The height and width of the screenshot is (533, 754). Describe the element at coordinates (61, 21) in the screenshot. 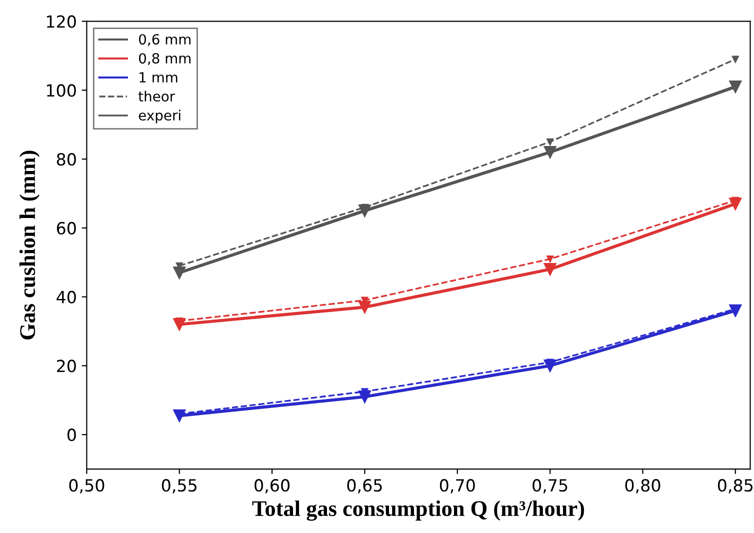

I see `y-tick-label: 120` at that location.